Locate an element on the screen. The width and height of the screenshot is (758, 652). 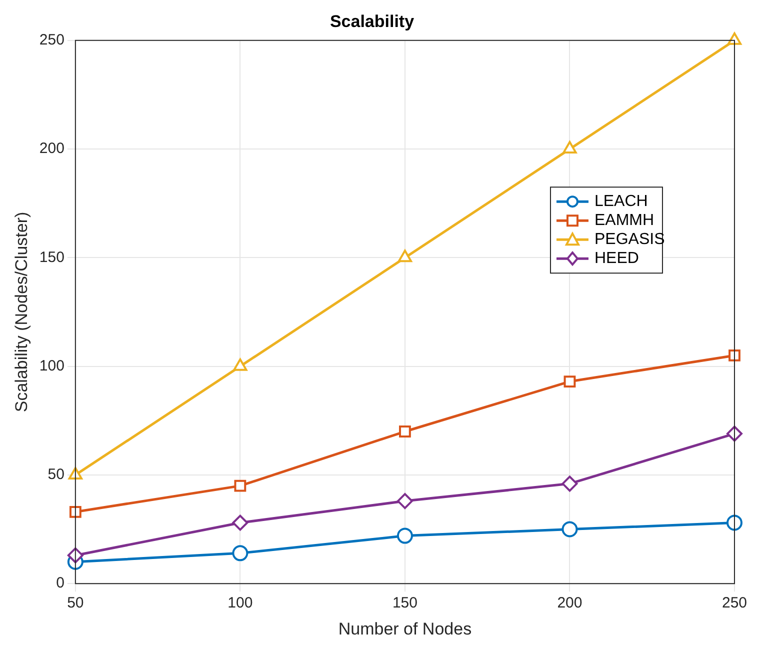
x-tick-label: 100 is located at coordinates (240, 603).